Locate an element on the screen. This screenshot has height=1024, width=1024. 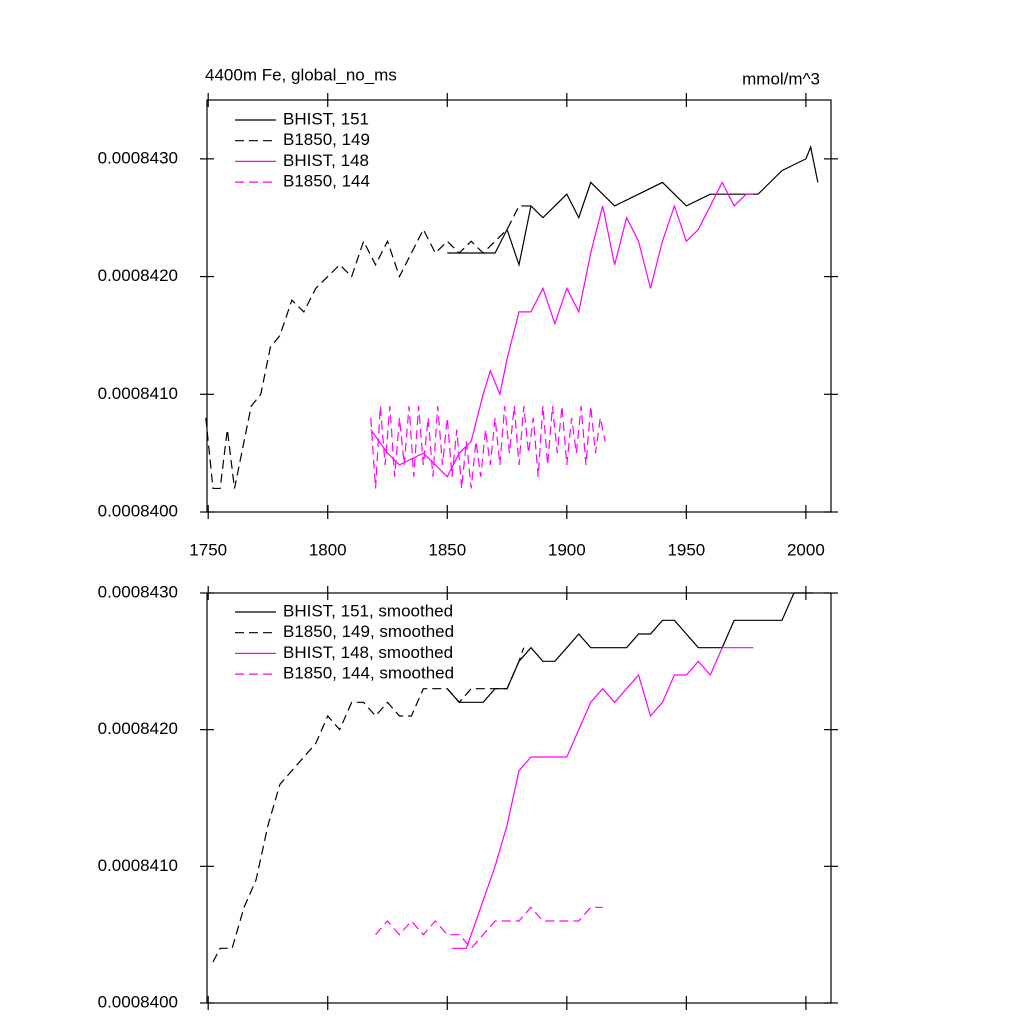
x-tick-label: 2000 is located at coordinates (806, 549).